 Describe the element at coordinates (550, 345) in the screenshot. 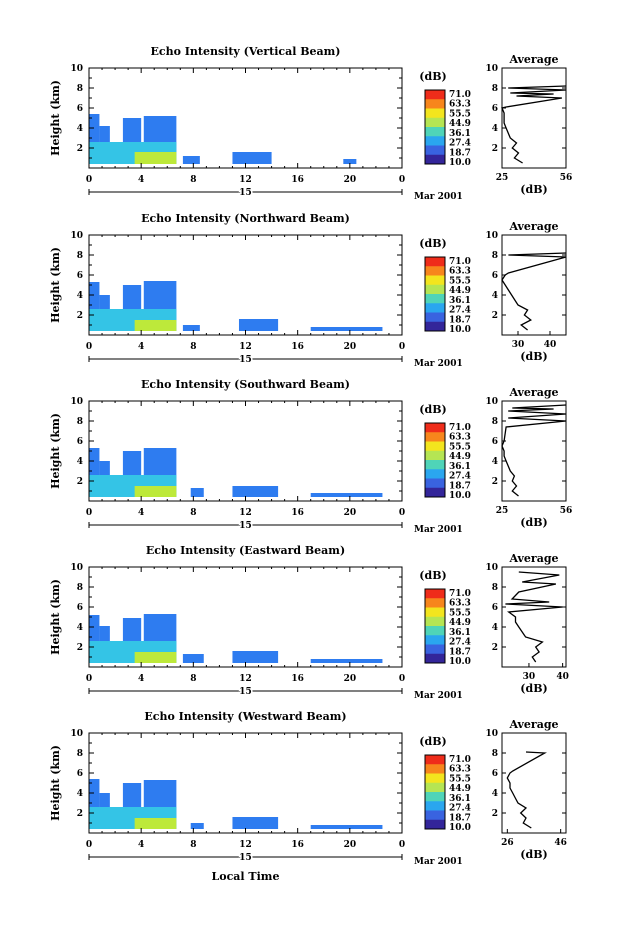

I see `avg-x-tick-label: 40` at that location.